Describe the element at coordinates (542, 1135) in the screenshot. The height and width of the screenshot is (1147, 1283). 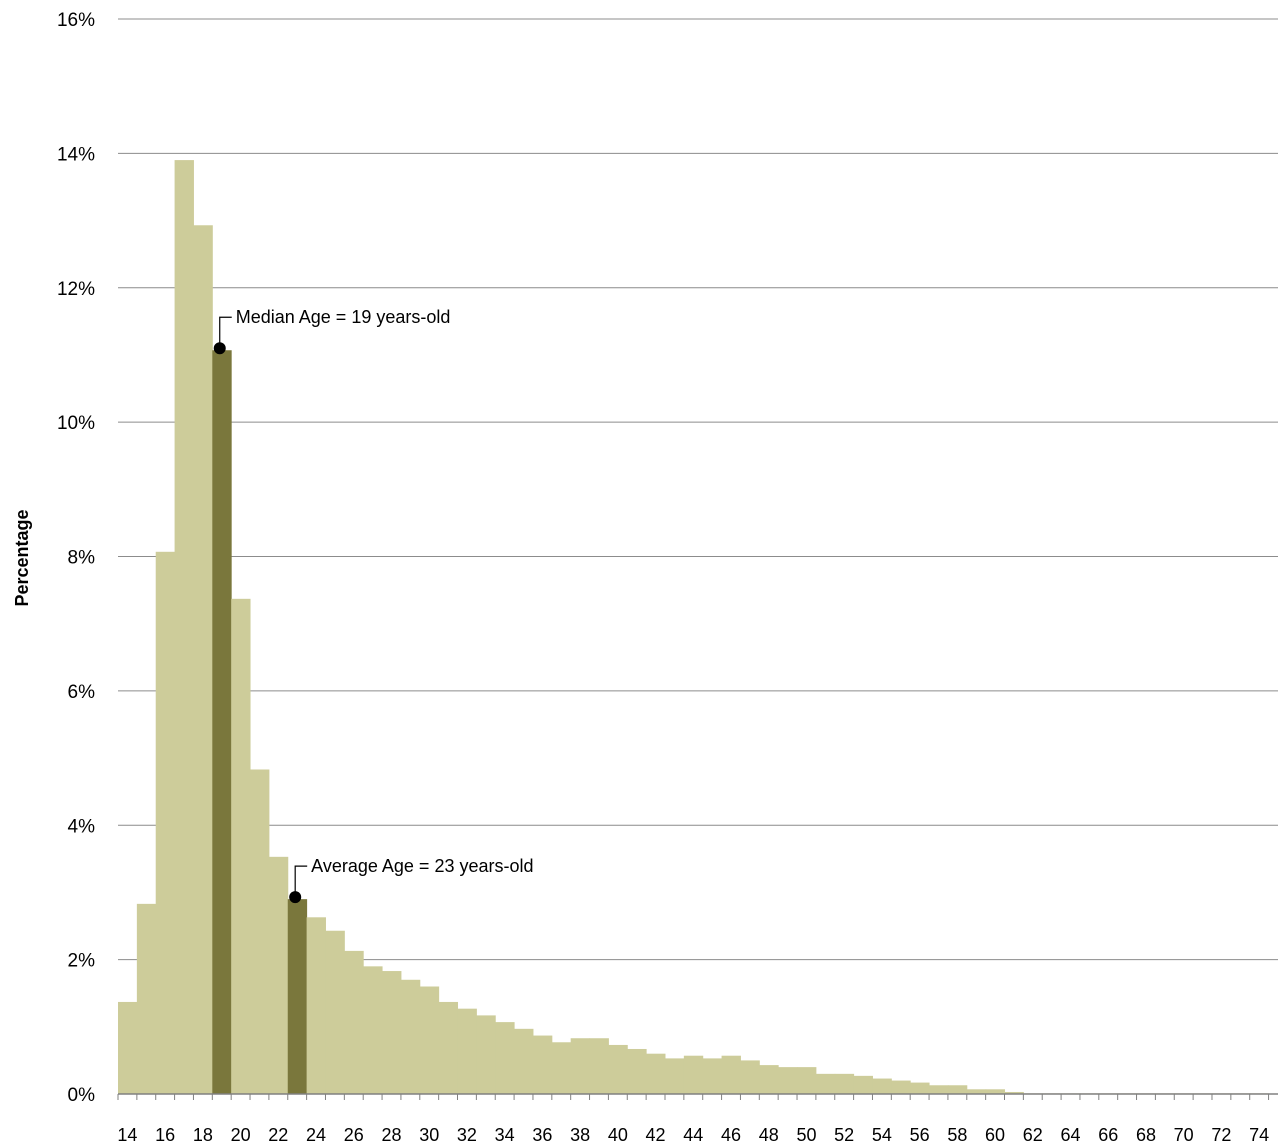
I see `x-tick-label: 36` at that location.